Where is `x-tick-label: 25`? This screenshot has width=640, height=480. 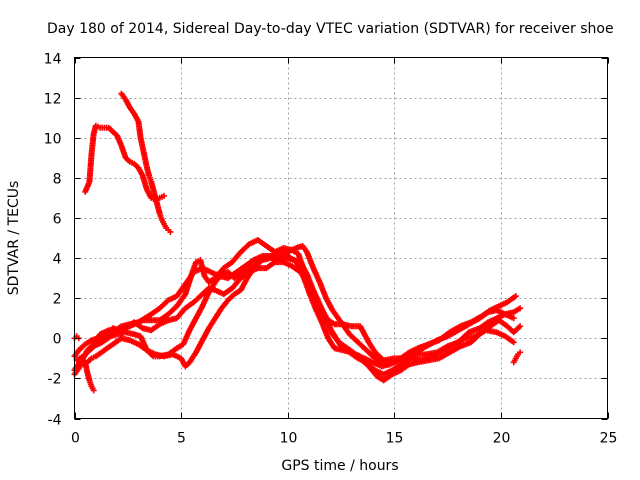 x-tick-label: 25 is located at coordinates (609, 439).